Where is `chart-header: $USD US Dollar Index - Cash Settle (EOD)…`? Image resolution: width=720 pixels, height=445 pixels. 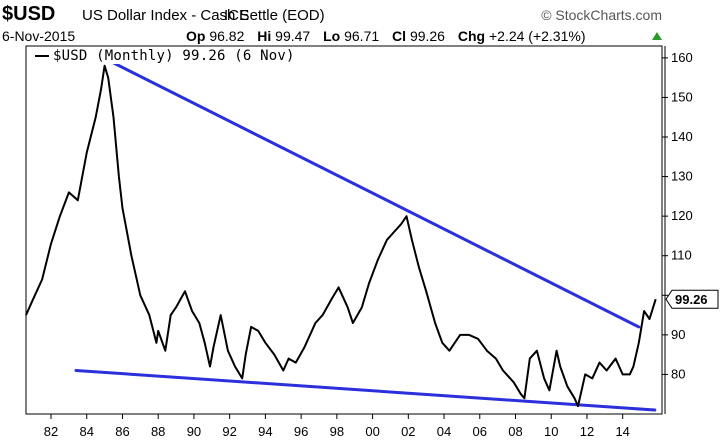 chart-header: $USD US Dollar Index - Cash Settle (EOD)… is located at coordinates (360, 23).